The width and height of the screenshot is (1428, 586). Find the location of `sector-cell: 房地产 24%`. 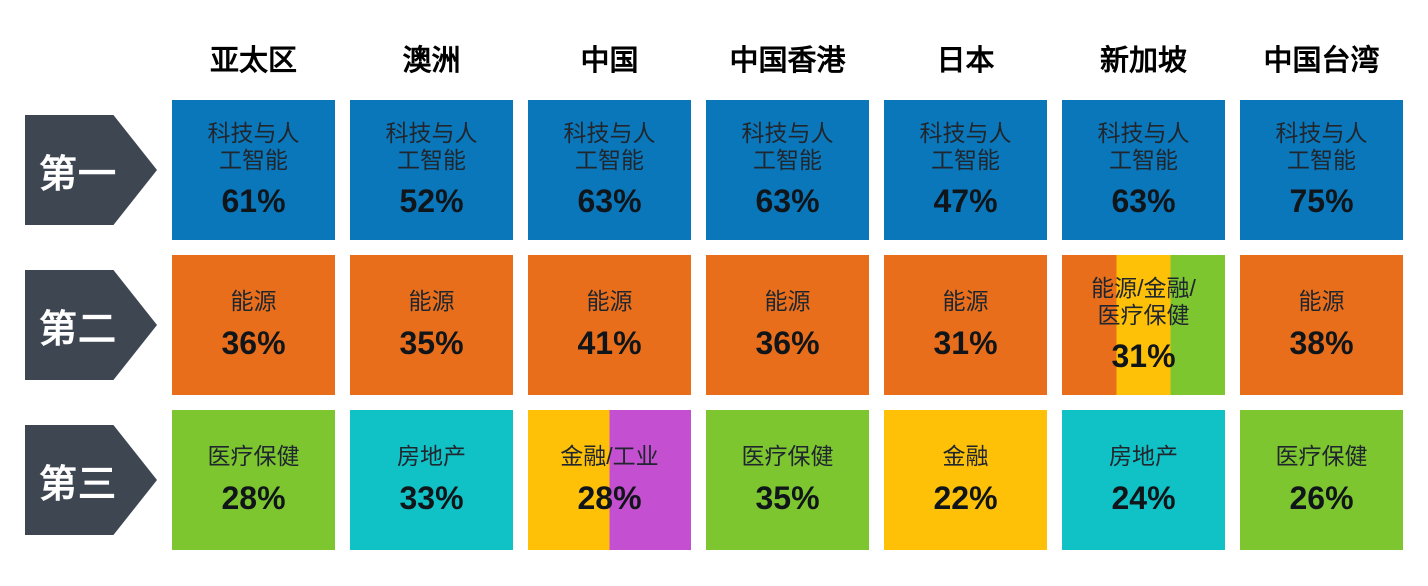

sector-cell: 房地产 24% is located at coordinates (1143, 480).